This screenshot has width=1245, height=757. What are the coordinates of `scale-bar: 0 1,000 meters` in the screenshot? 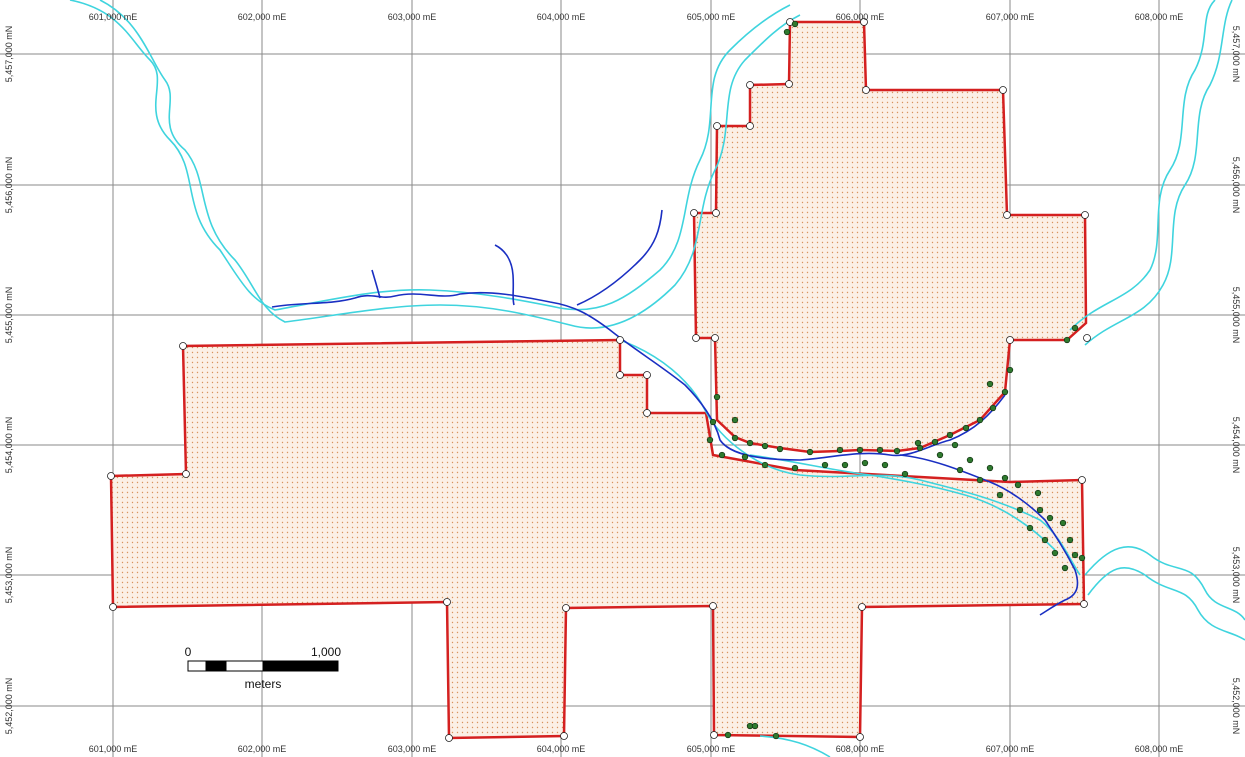 It's located at (263, 668).